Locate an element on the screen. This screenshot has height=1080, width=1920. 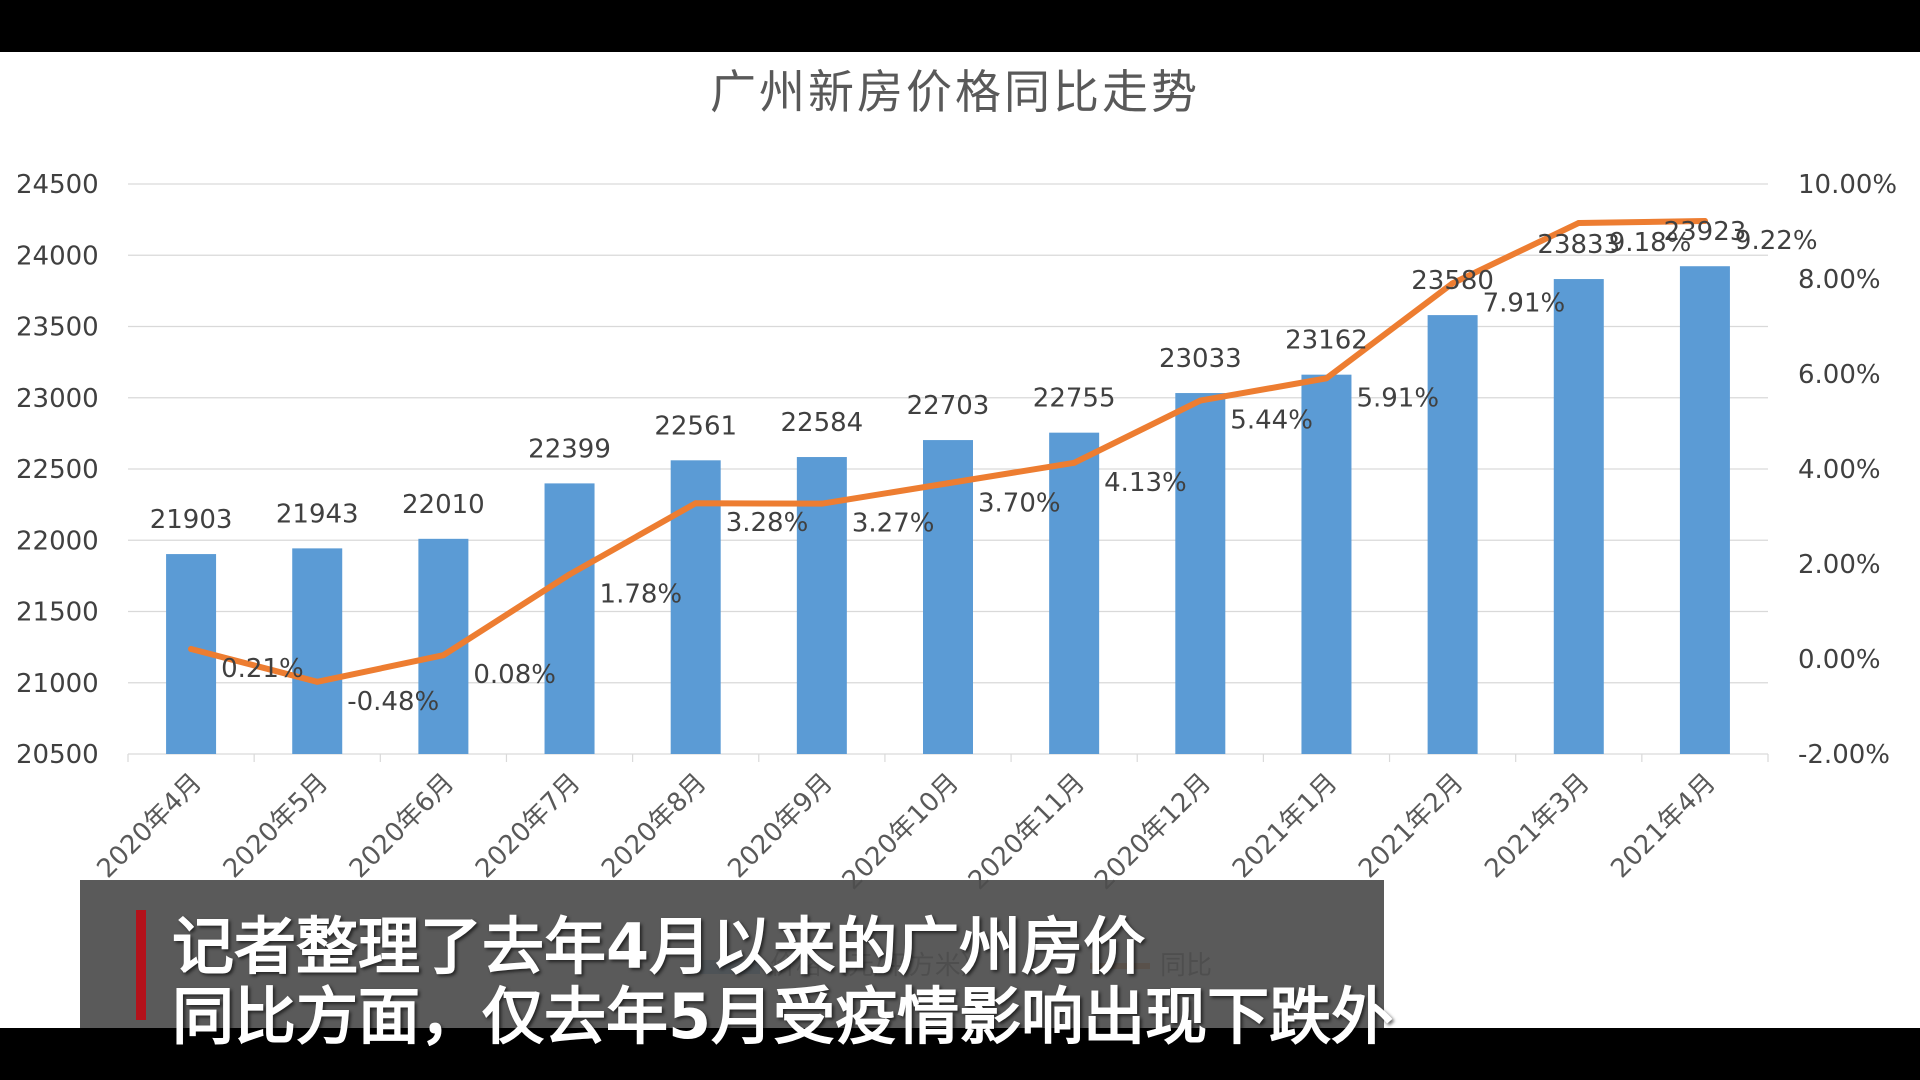
y-right-tick-label: 8.00% is located at coordinates (1839, 280).